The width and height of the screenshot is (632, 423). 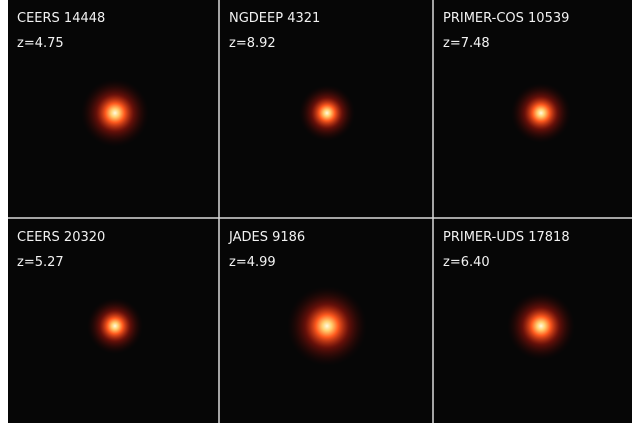 What do you see at coordinates (266, 237) in the screenshot?
I see `panel-title: JADES 9186` at bounding box center [266, 237].